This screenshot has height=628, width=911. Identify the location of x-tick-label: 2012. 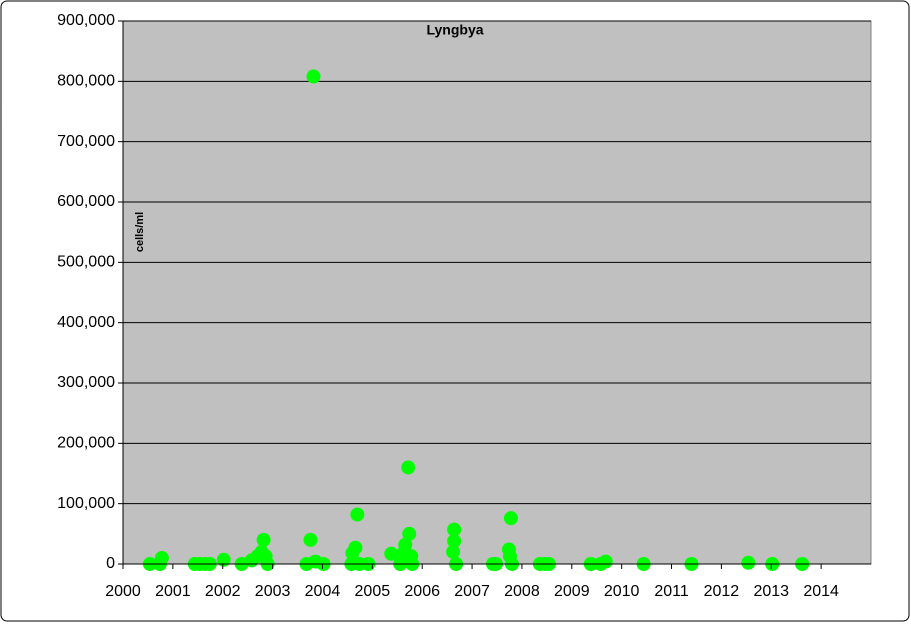
(722, 591).